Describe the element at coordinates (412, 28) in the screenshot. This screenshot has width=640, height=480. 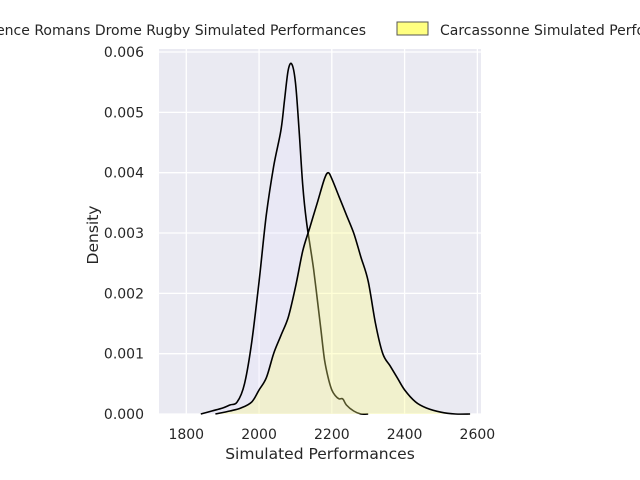
I see `legend-swatch-carcassonne` at that location.